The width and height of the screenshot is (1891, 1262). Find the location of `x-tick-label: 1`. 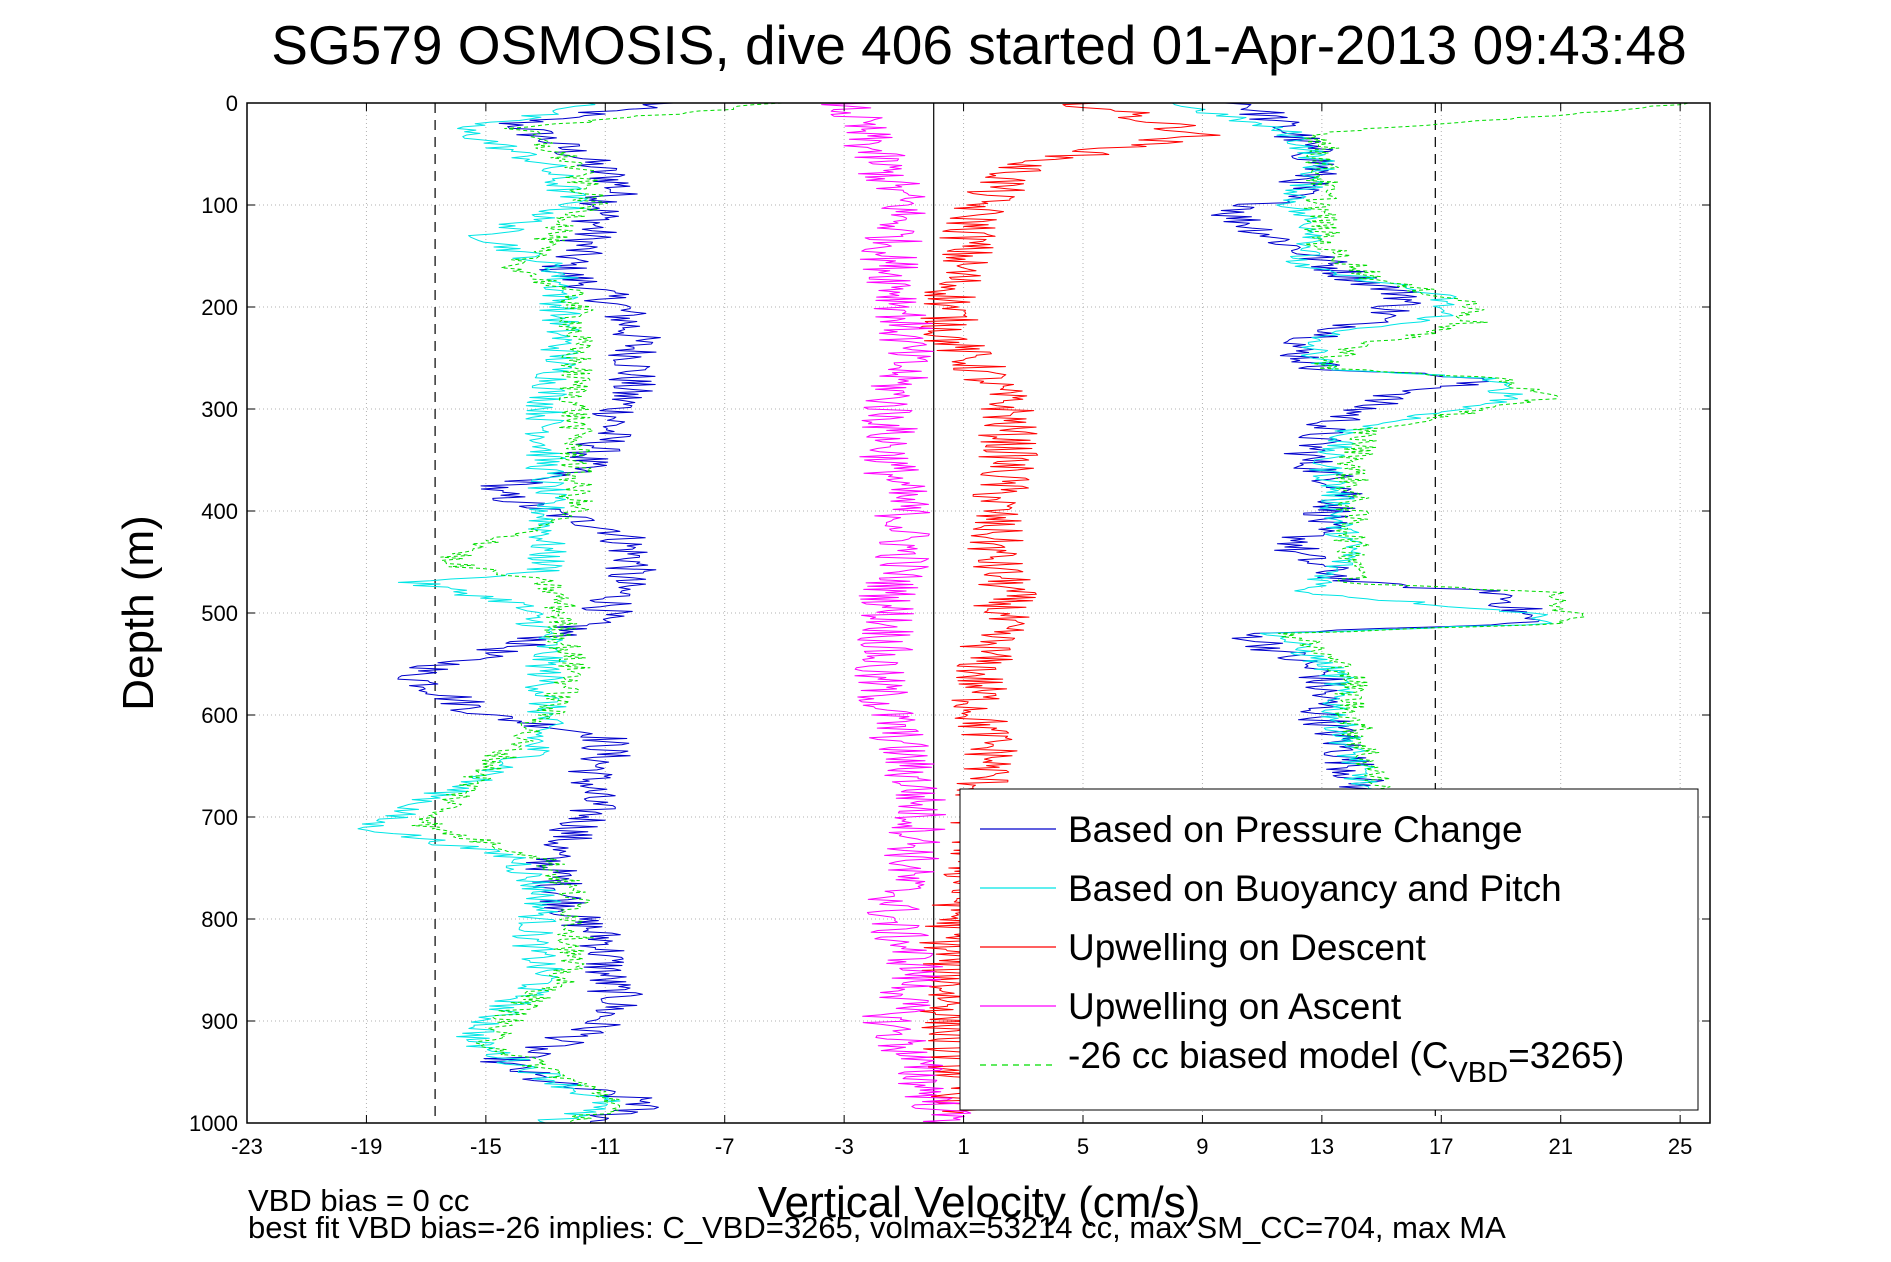

x-tick-label: 1 is located at coordinates (963, 1146).